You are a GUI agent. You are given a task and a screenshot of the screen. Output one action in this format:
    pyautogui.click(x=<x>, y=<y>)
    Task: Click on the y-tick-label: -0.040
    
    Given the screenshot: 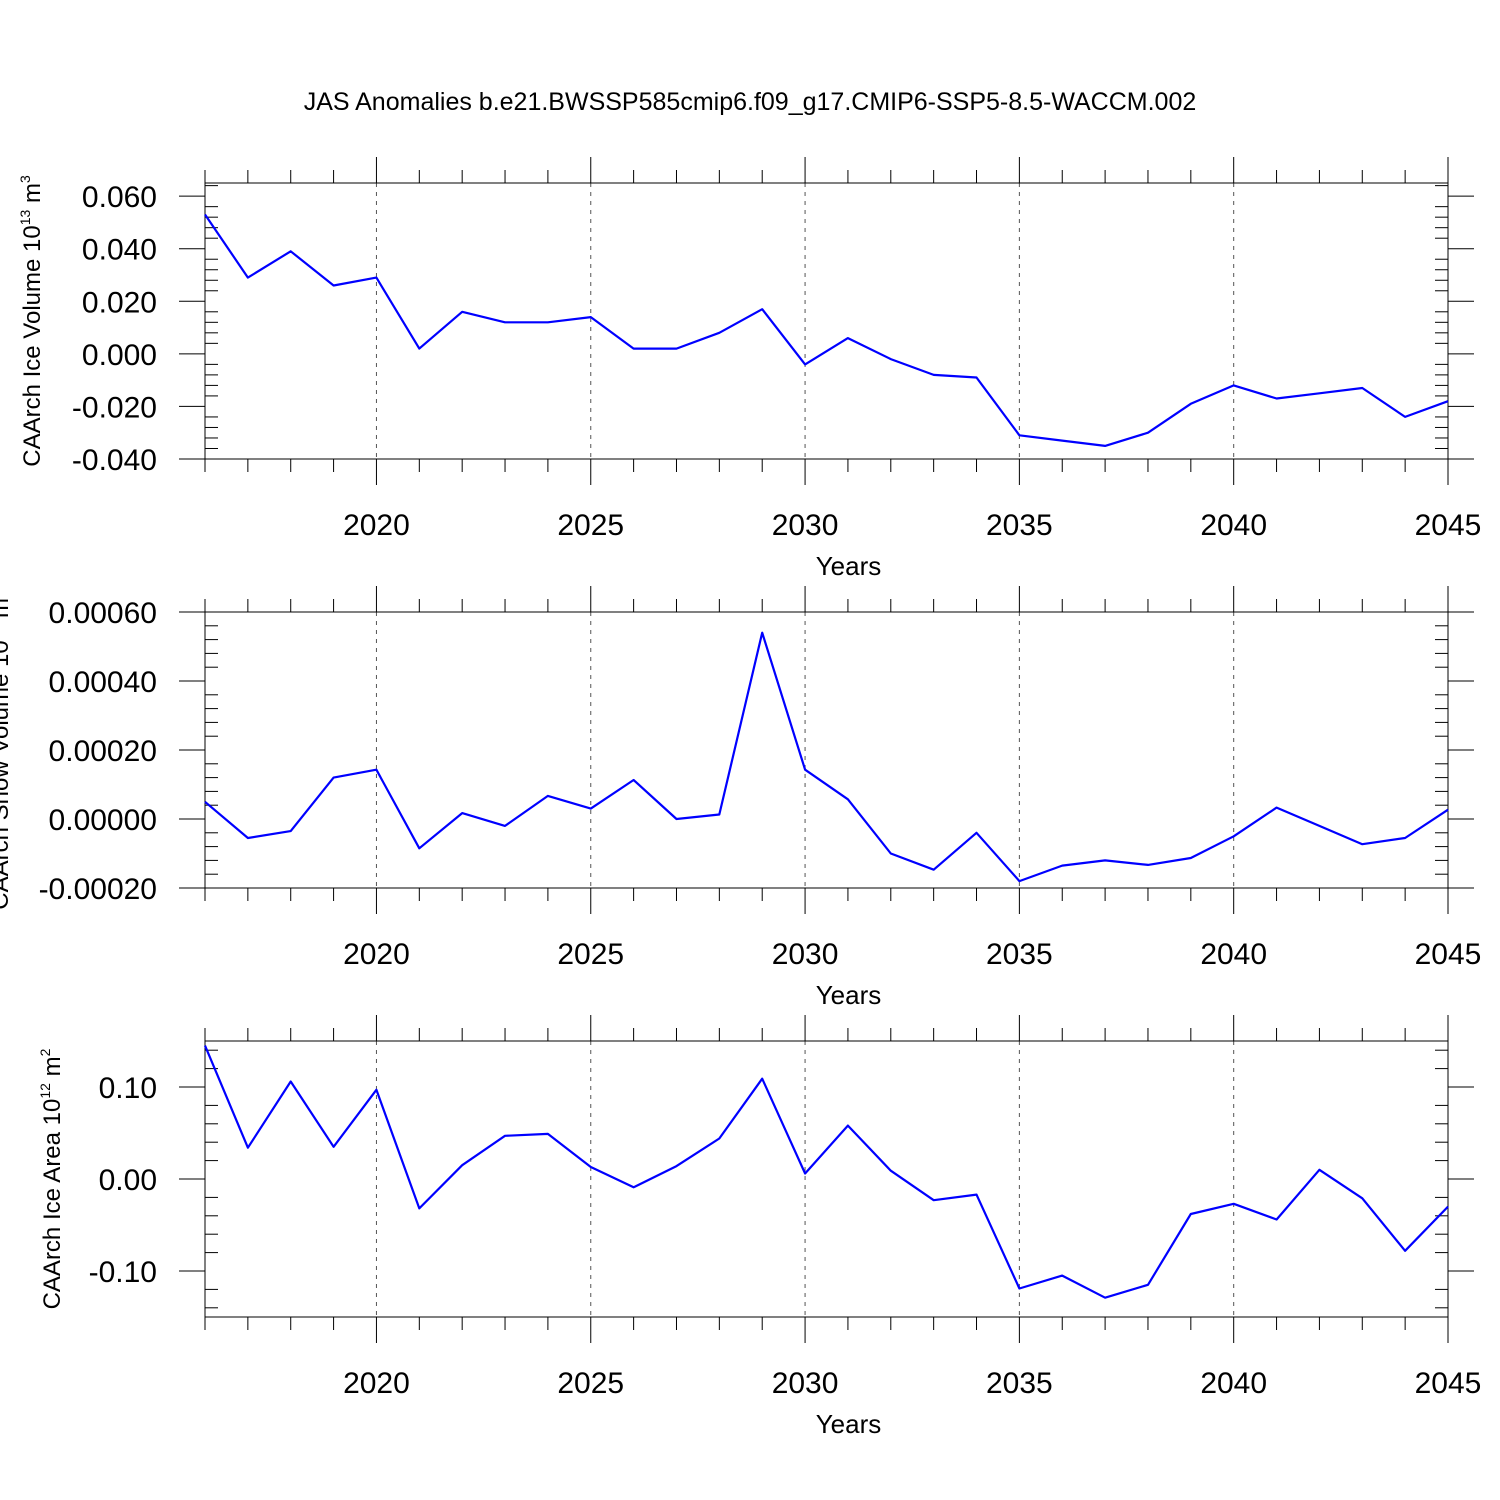 What is the action you would take?
    pyautogui.click(x=114, y=460)
    